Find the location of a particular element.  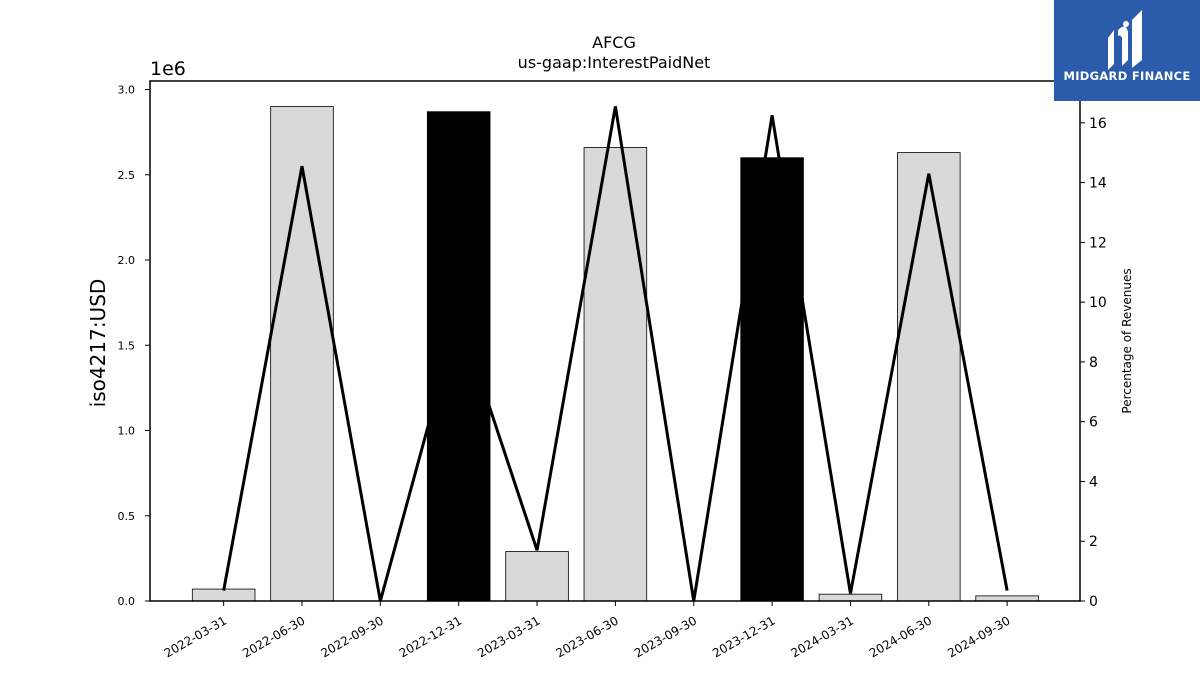

y-tick-label: 0.0 is located at coordinates (127, 601).